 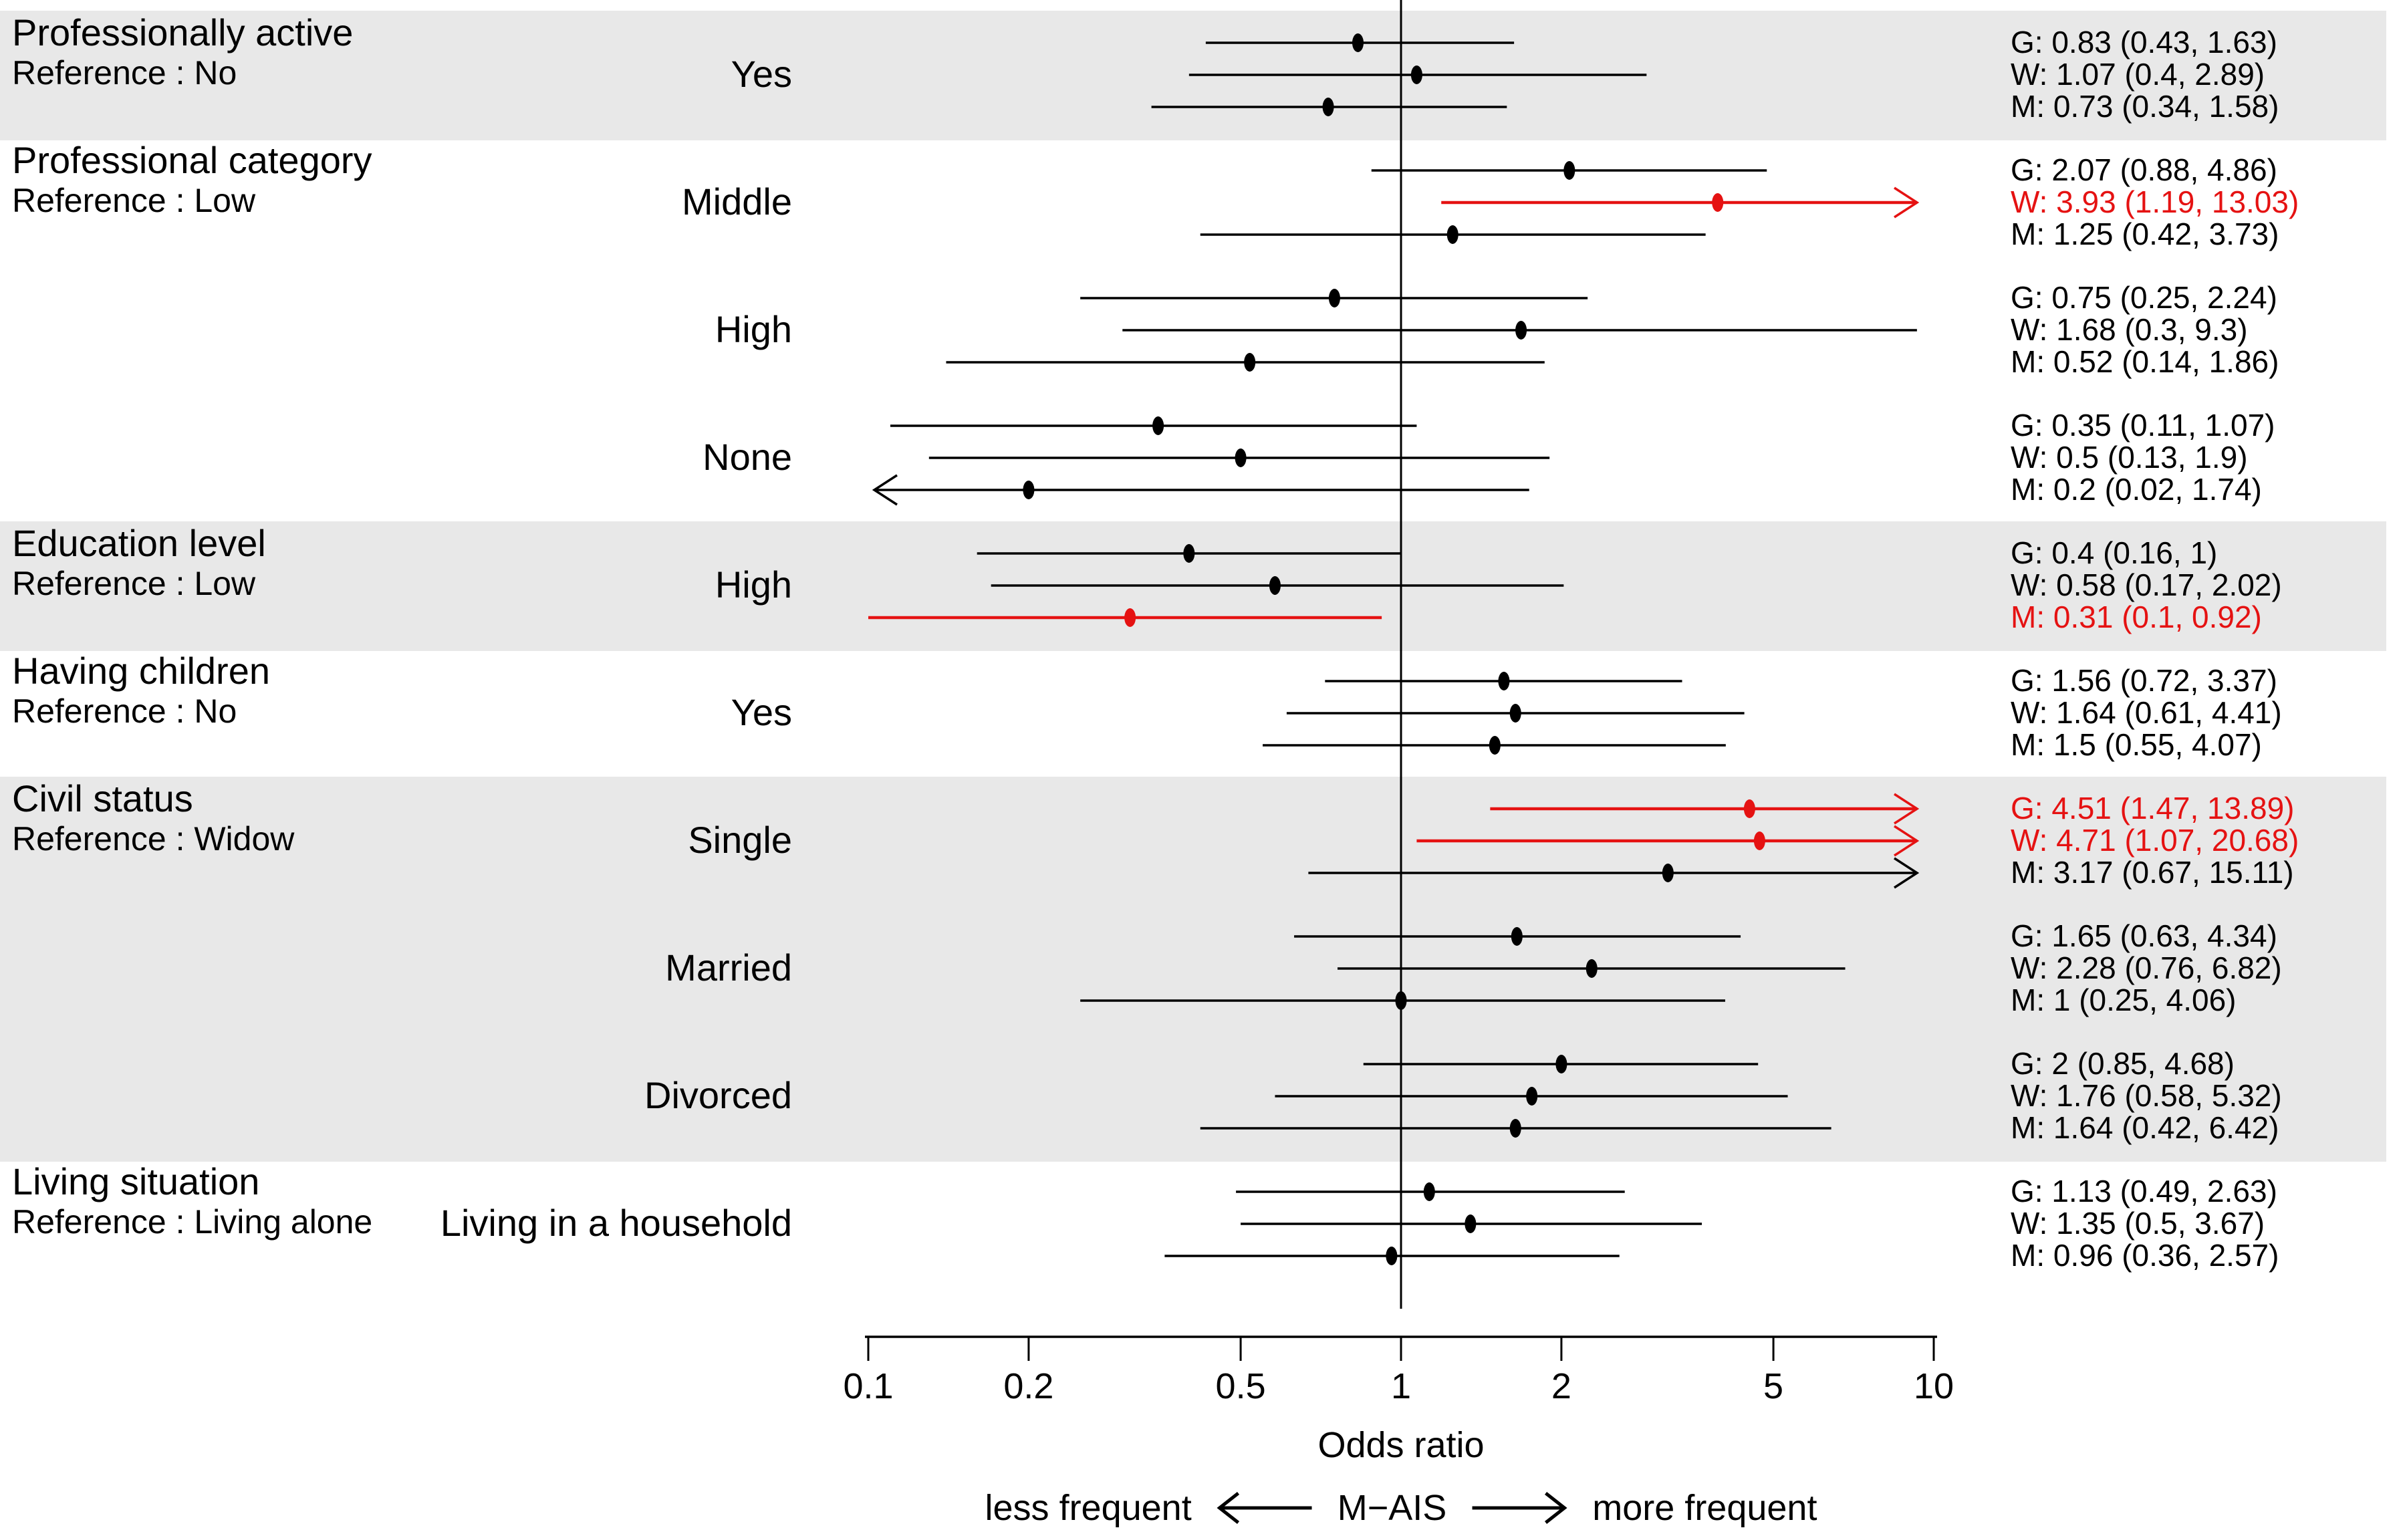 What do you see at coordinates (1401, 1445) in the screenshot?
I see `x-axis-title: Odds ratio` at bounding box center [1401, 1445].